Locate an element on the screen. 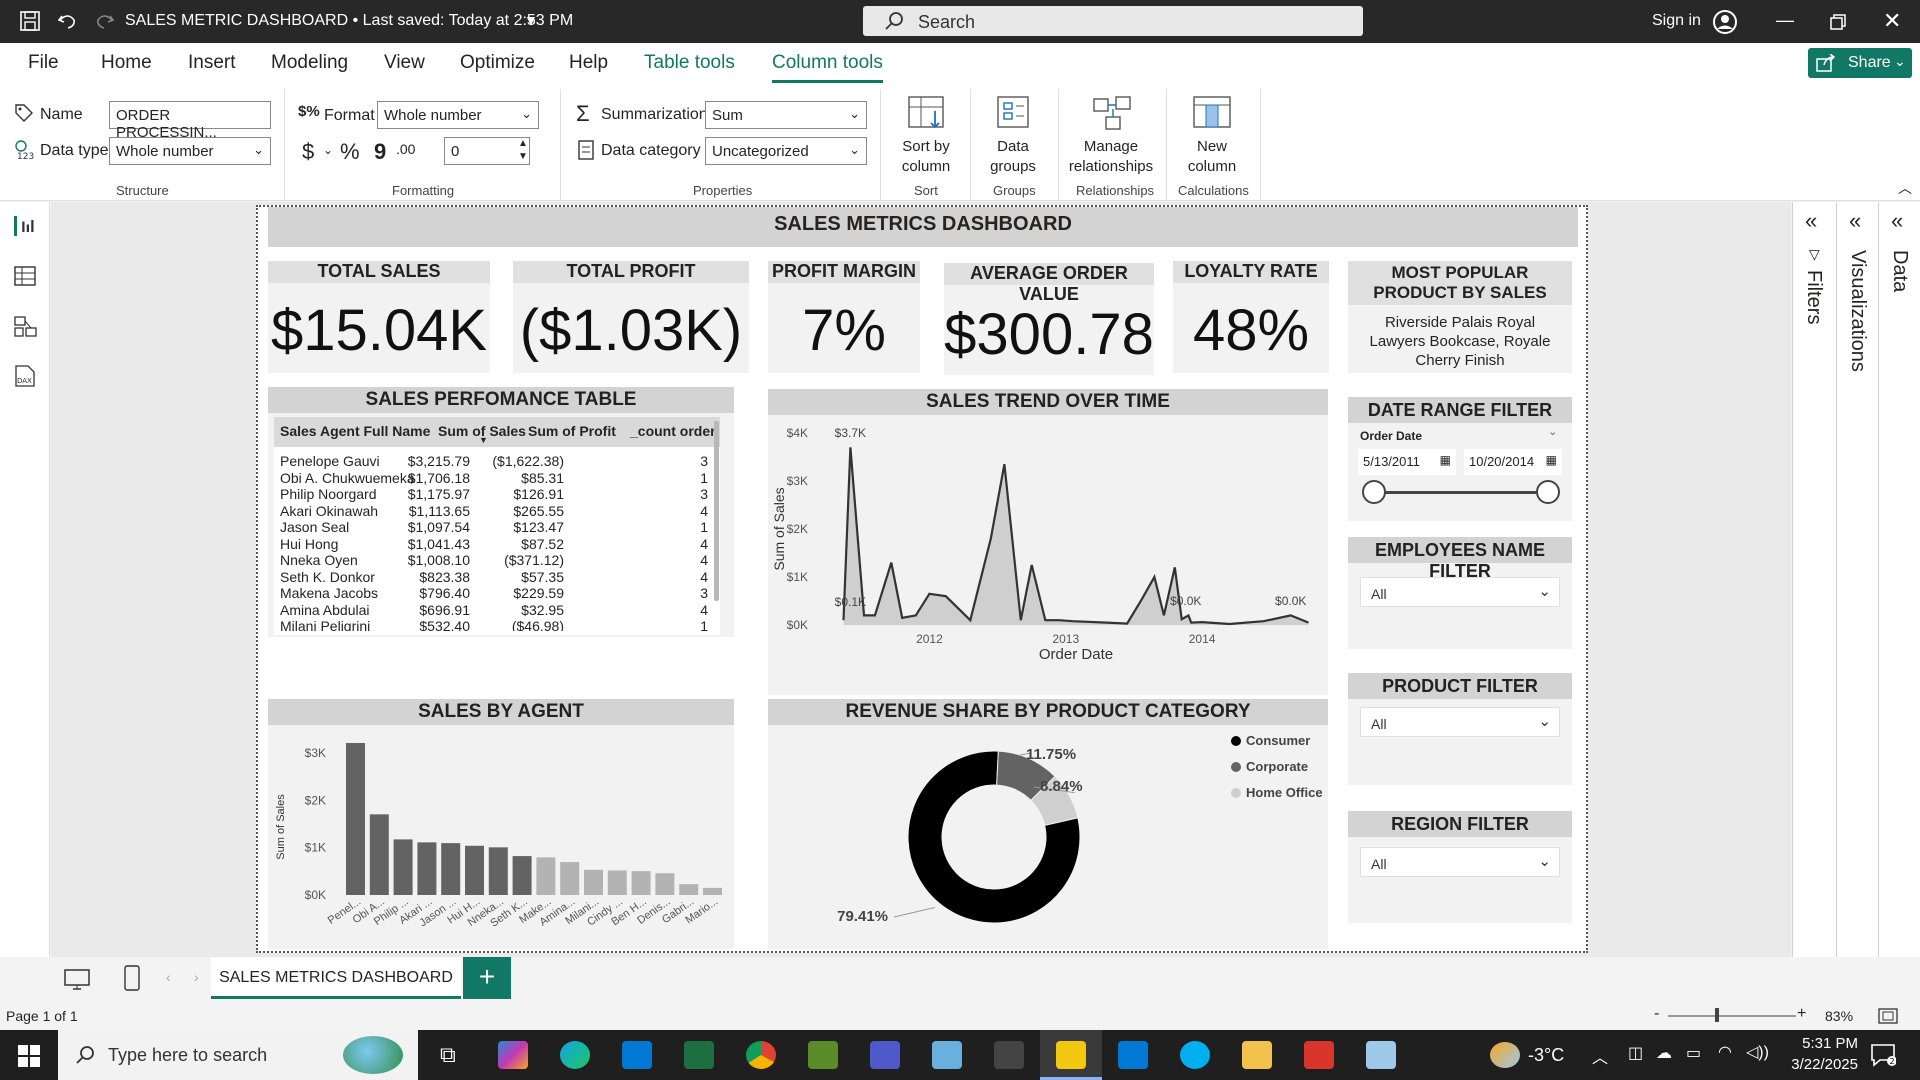  save-icon is located at coordinates (30, 21).